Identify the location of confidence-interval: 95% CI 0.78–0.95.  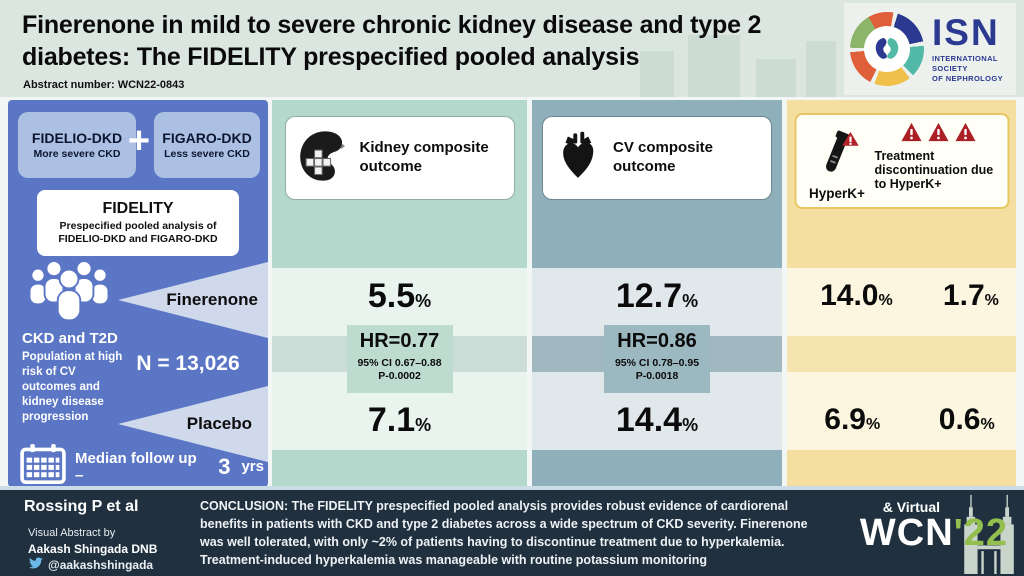
(657, 363).